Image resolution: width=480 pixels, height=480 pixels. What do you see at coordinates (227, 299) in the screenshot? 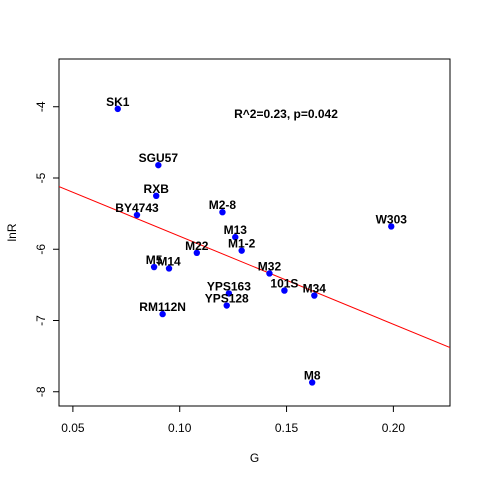
I see `point-label: YPS128` at bounding box center [227, 299].